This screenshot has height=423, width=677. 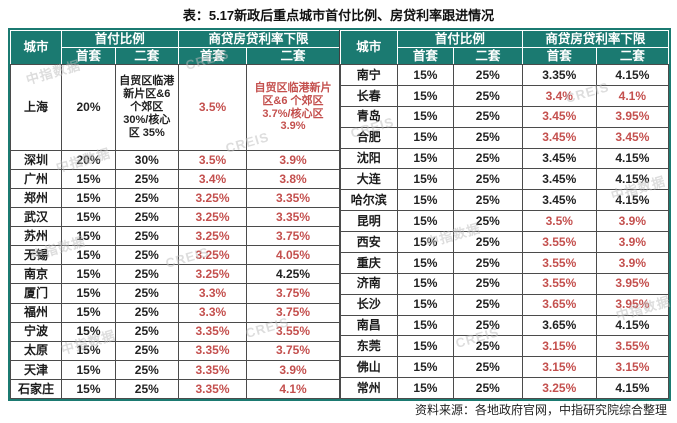 What do you see at coordinates (368, 283) in the screenshot?
I see `city-cell: 济南` at bounding box center [368, 283].